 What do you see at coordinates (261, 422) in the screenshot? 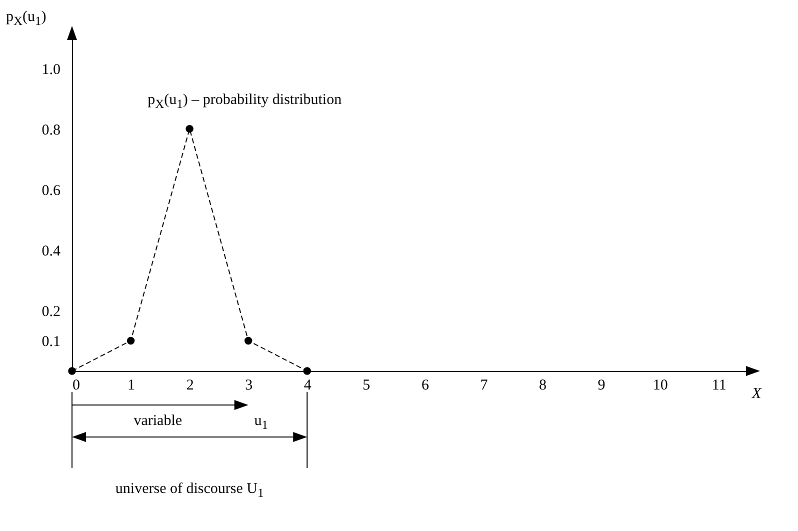
I see `text: u$_{1}$` at bounding box center [261, 422].